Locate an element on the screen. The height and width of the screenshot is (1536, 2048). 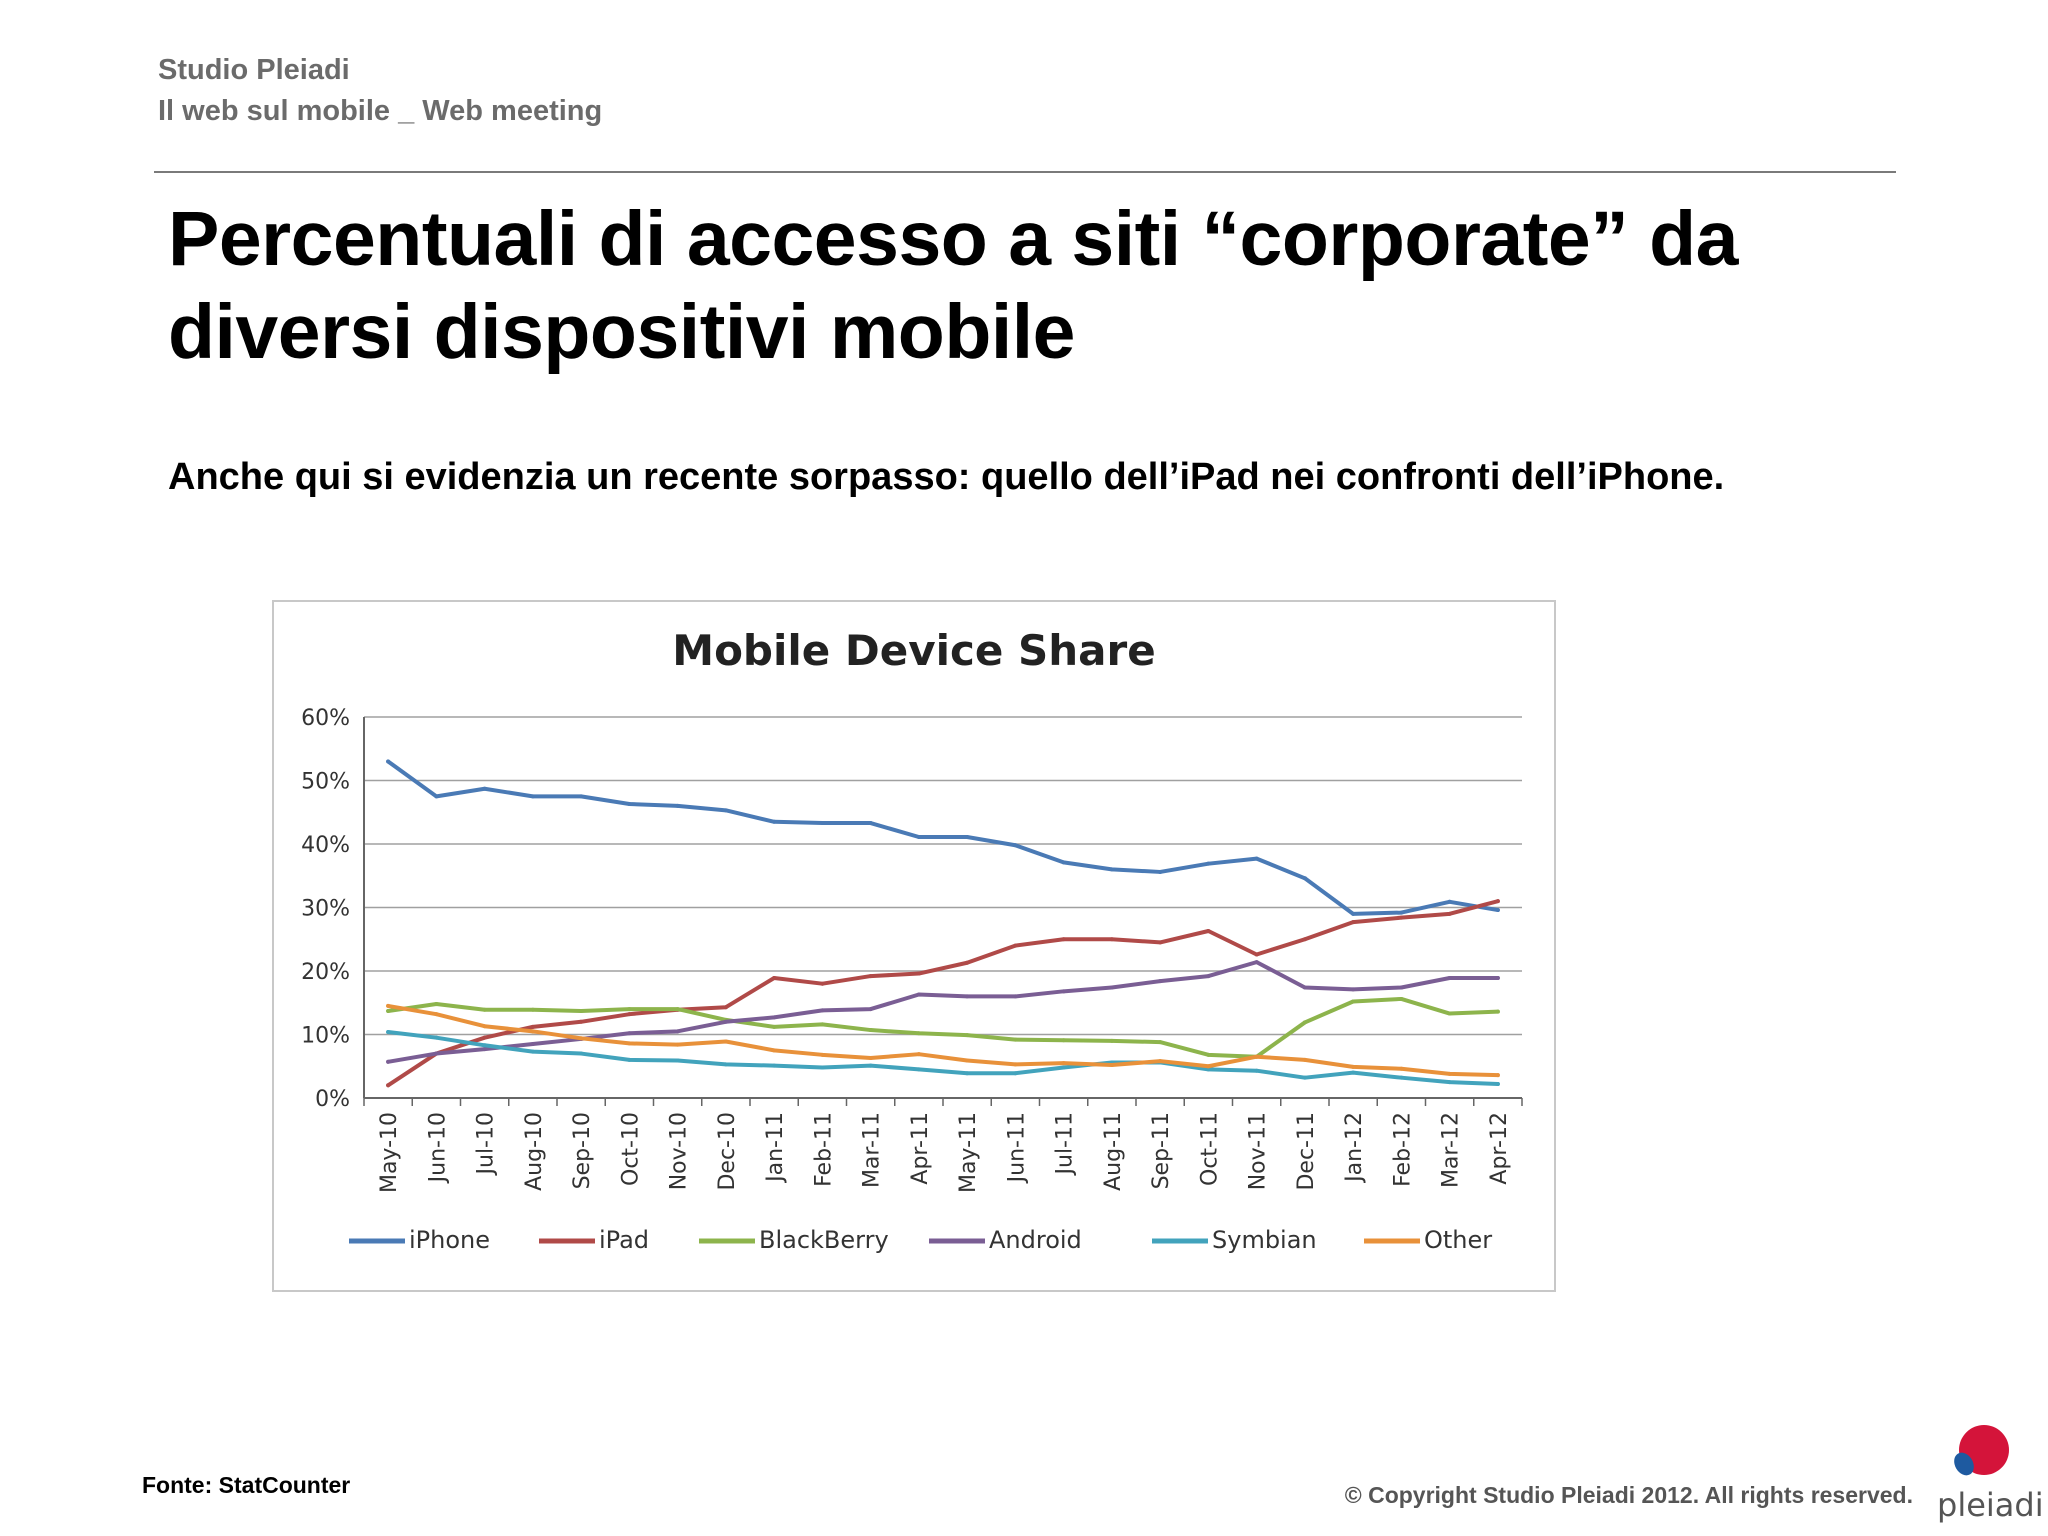
x-tick-label: Mar-12 is located at coordinates (1451, 1150).